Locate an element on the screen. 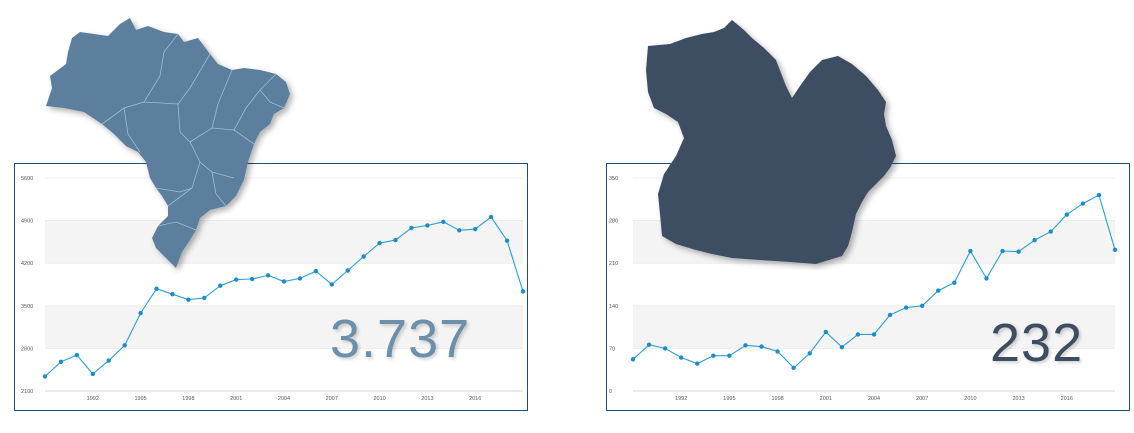 The height and width of the screenshot is (433, 1134). y-tick-label: 3500 is located at coordinates (27, 307).